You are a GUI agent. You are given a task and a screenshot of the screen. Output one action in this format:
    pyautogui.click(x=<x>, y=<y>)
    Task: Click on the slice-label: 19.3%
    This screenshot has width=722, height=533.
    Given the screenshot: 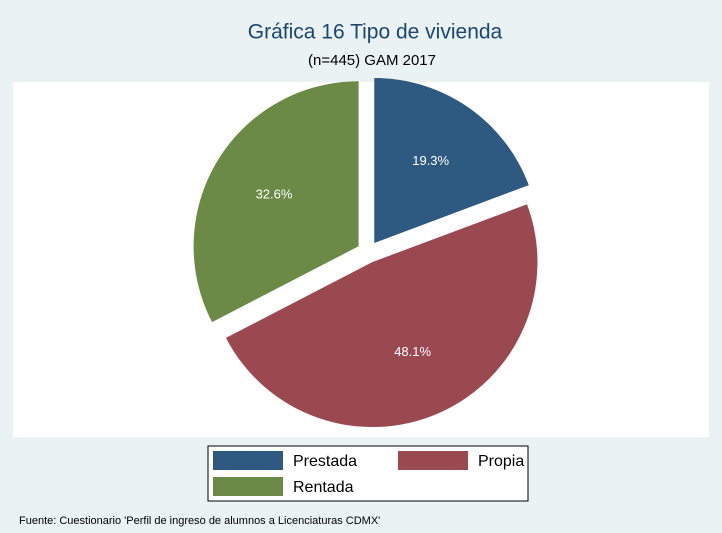 What is the action you would take?
    pyautogui.click(x=430, y=160)
    